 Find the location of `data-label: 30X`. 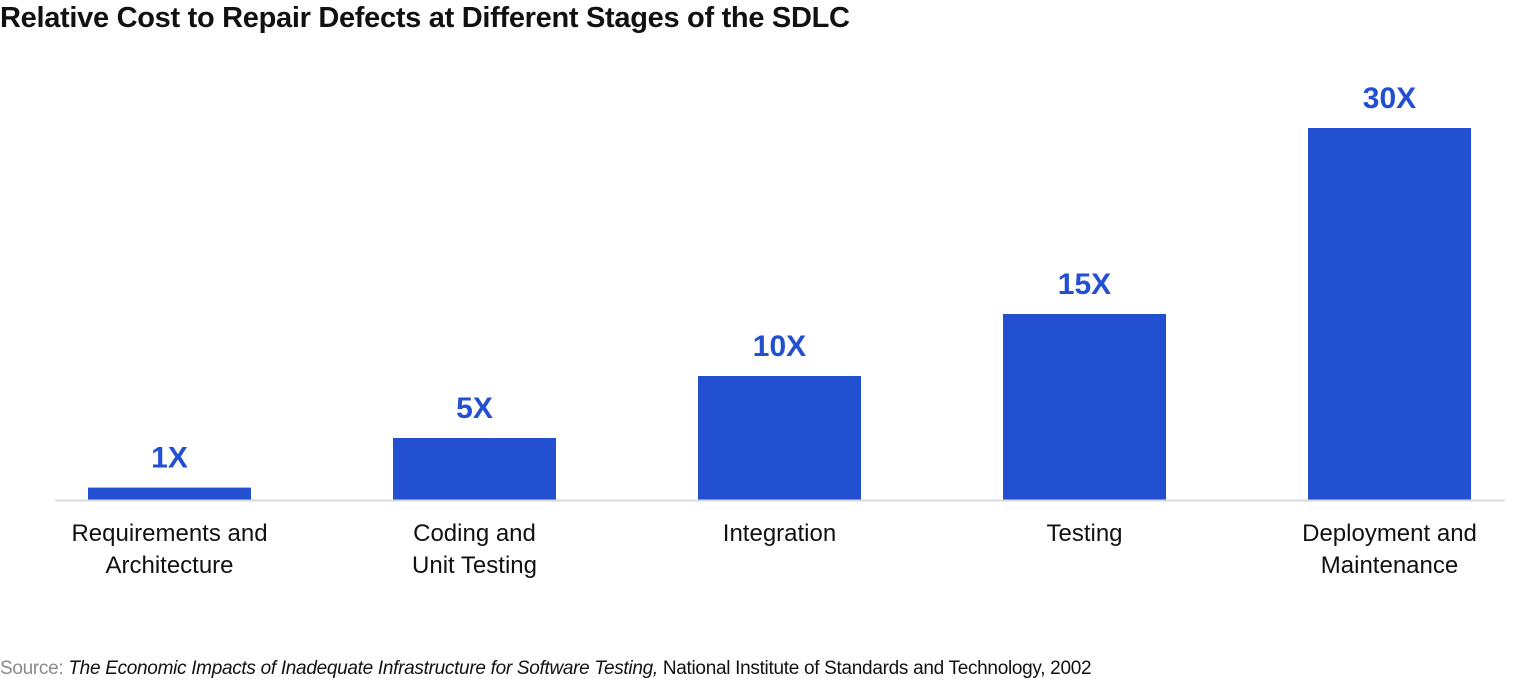

data-label: 30X is located at coordinates (1389, 98).